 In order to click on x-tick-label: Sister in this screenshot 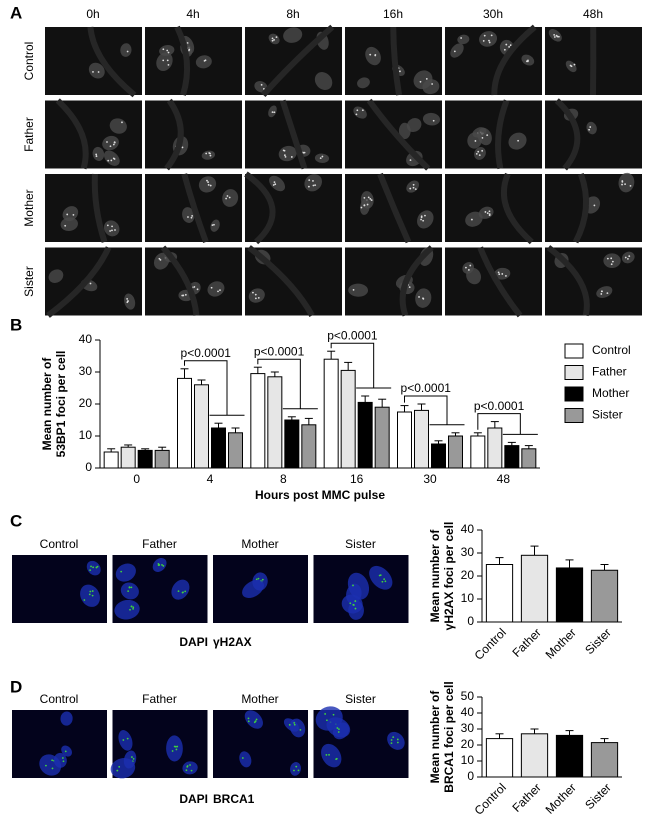, I will do `click(598, 796)`.